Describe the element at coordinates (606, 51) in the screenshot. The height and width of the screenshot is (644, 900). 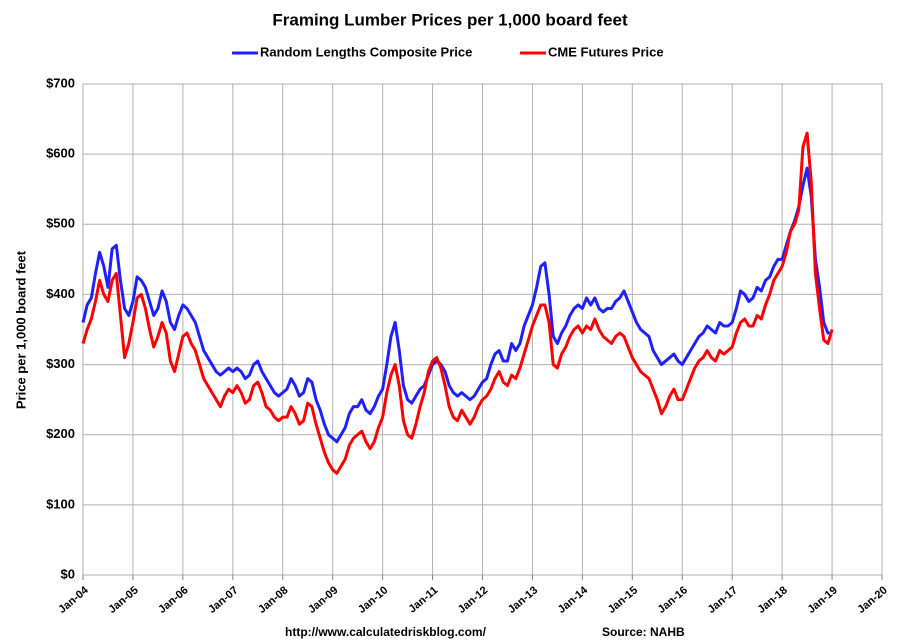
I see `legend-label: CME Futures Price` at that location.